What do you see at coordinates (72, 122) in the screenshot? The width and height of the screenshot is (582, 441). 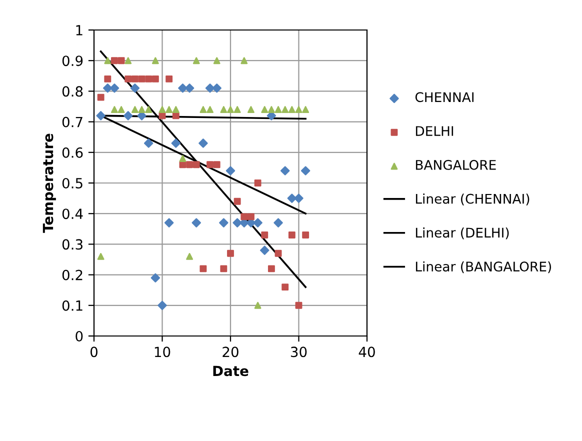 I see `y-tick-label: 0.7` at bounding box center [72, 122].